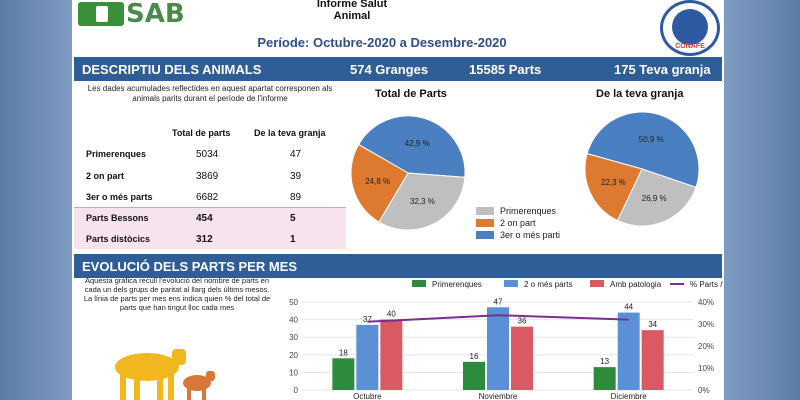  I want to click on percent-line, so click(498, 318).